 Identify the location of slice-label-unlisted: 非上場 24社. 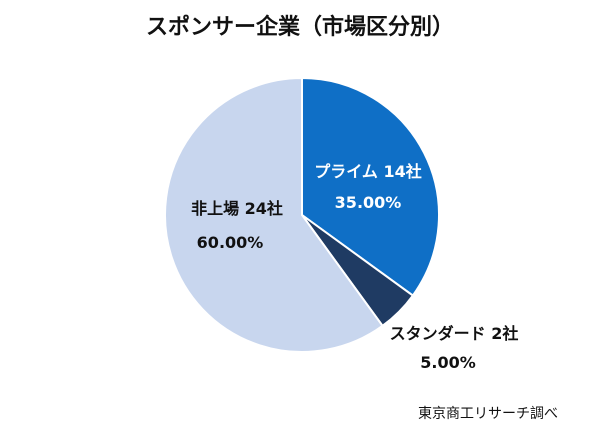
(237, 208).